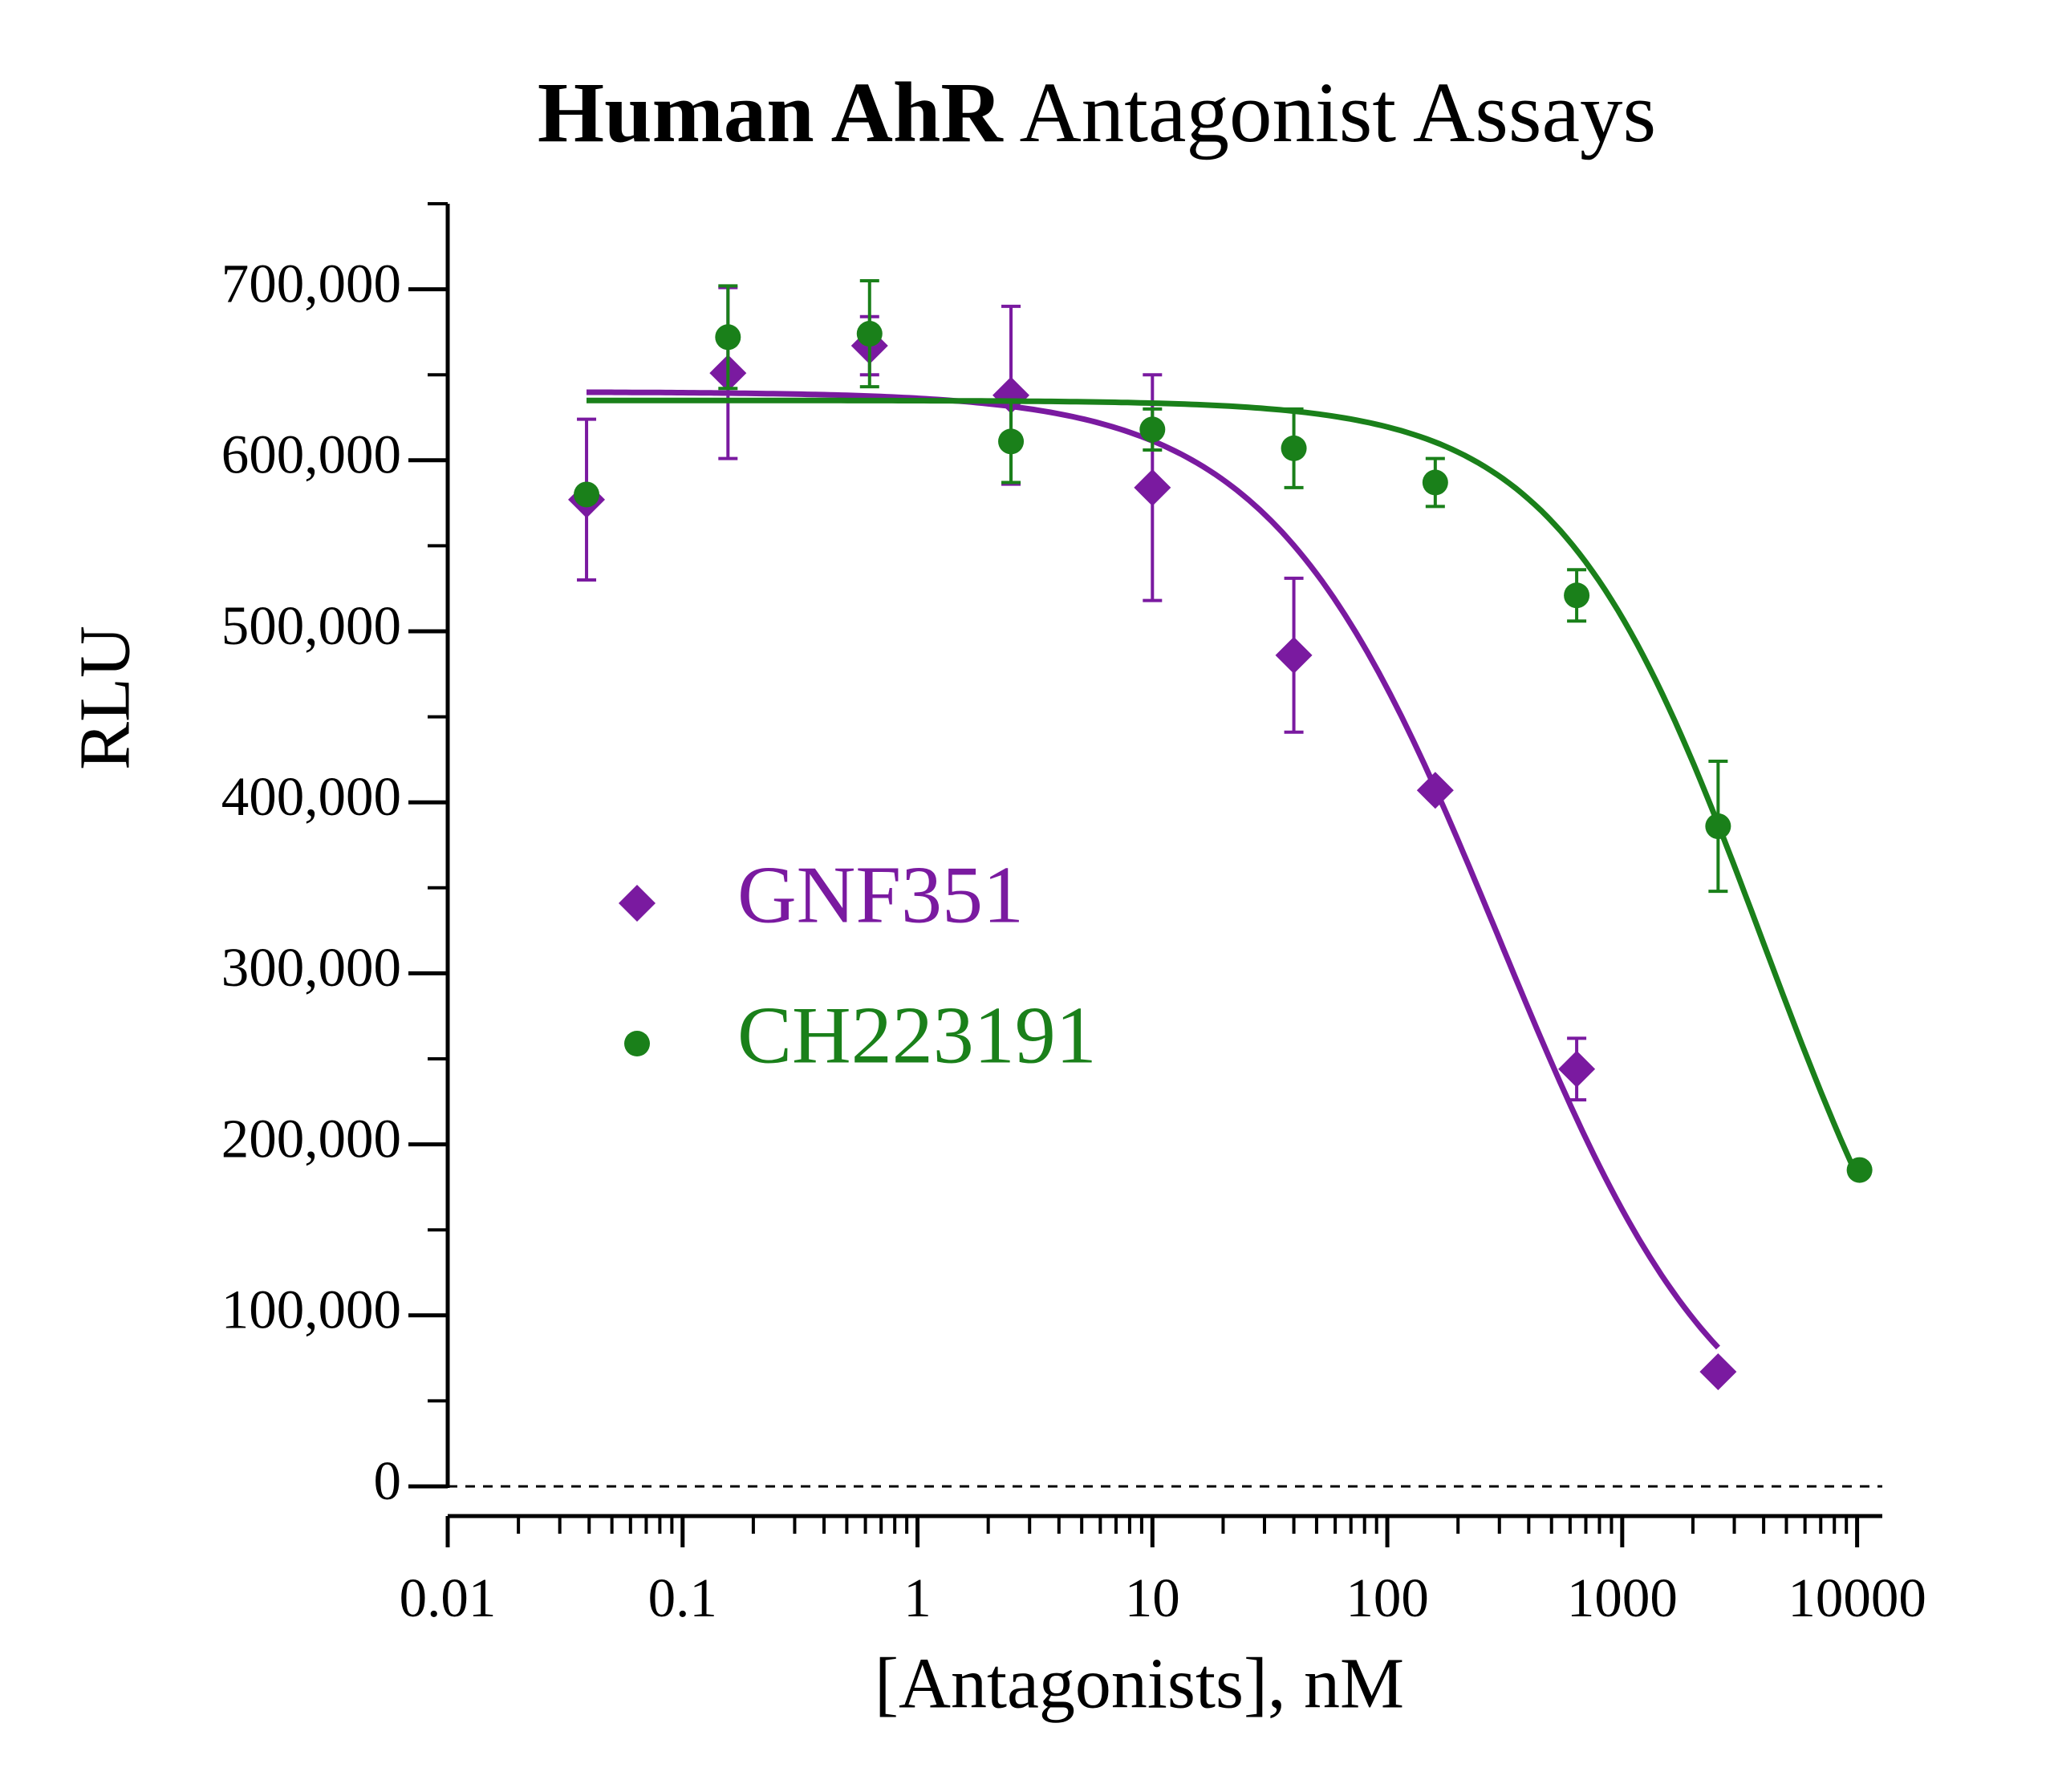 The image size is (2054, 1792). What do you see at coordinates (311, 1310) in the screenshot?
I see `y-tick-label: 100,000` at bounding box center [311, 1310].